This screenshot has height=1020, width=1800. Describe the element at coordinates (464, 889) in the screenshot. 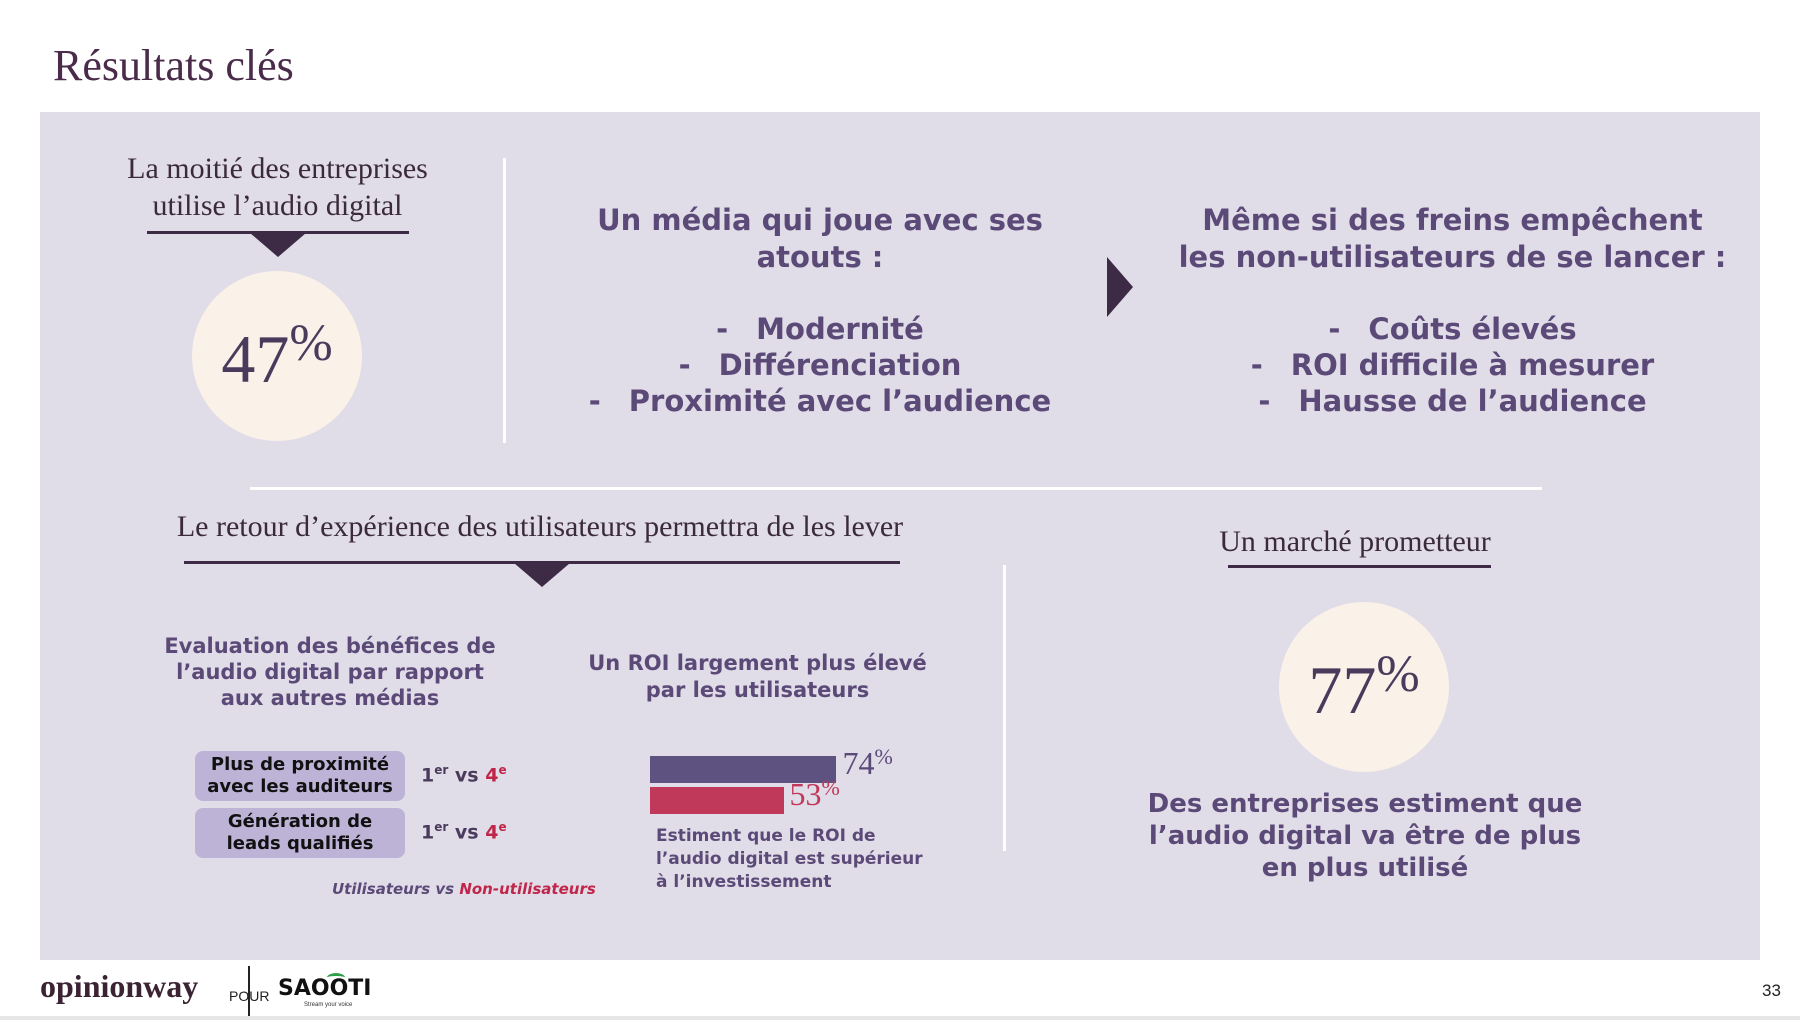

I see `users-legend: Utilisateurs vs Non-utilisateurs` at that location.